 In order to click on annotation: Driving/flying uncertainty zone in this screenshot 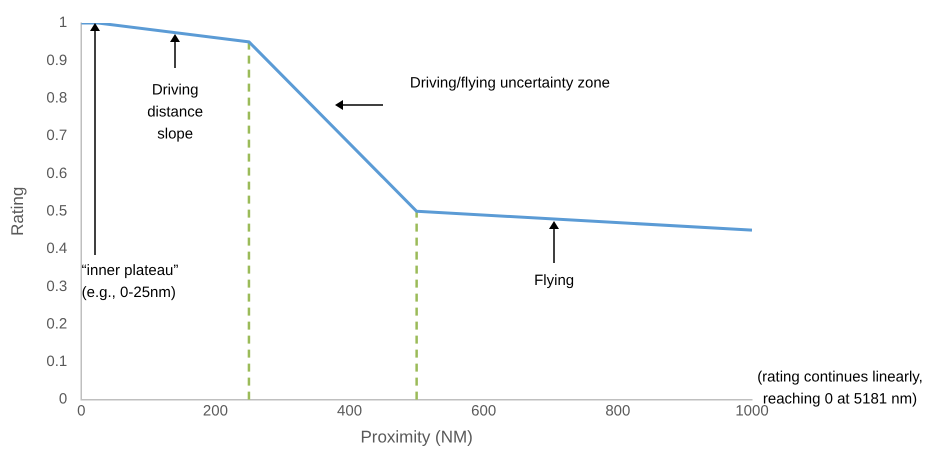, I will do `click(510, 83)`.